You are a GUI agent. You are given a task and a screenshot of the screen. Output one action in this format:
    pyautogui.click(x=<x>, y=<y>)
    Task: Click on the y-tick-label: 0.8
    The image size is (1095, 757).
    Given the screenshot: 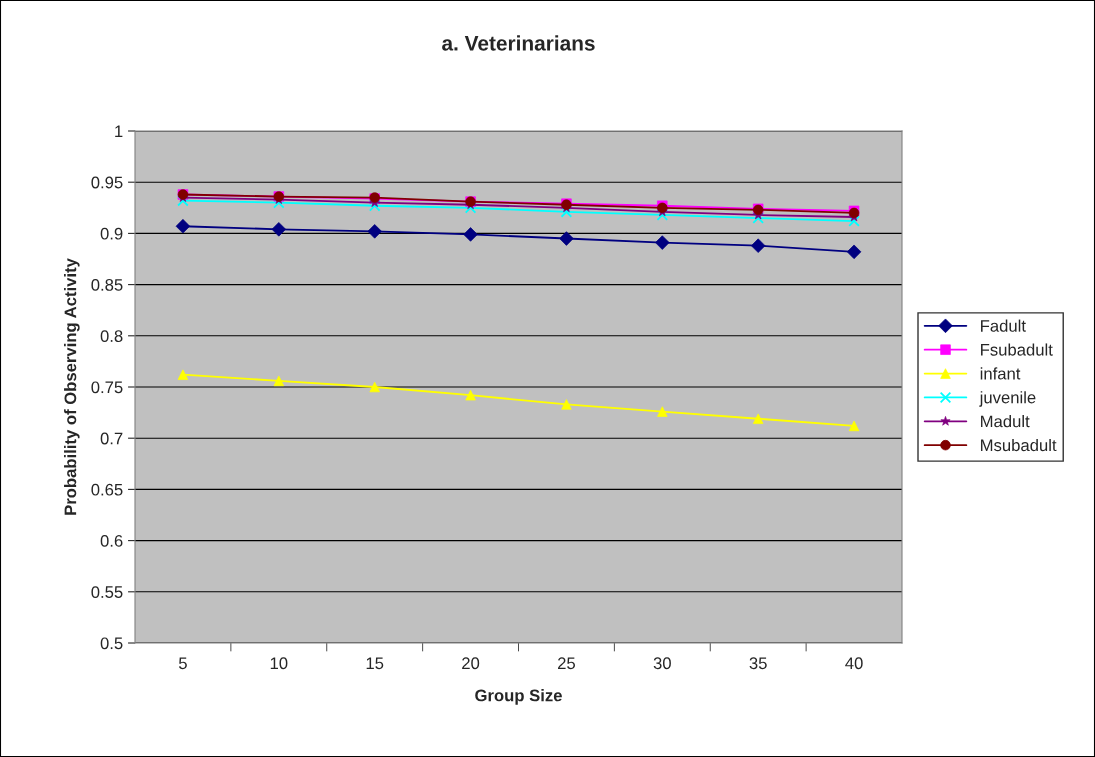 What is the action you would take?
    pyautogui.click(x=111, y=336)
    